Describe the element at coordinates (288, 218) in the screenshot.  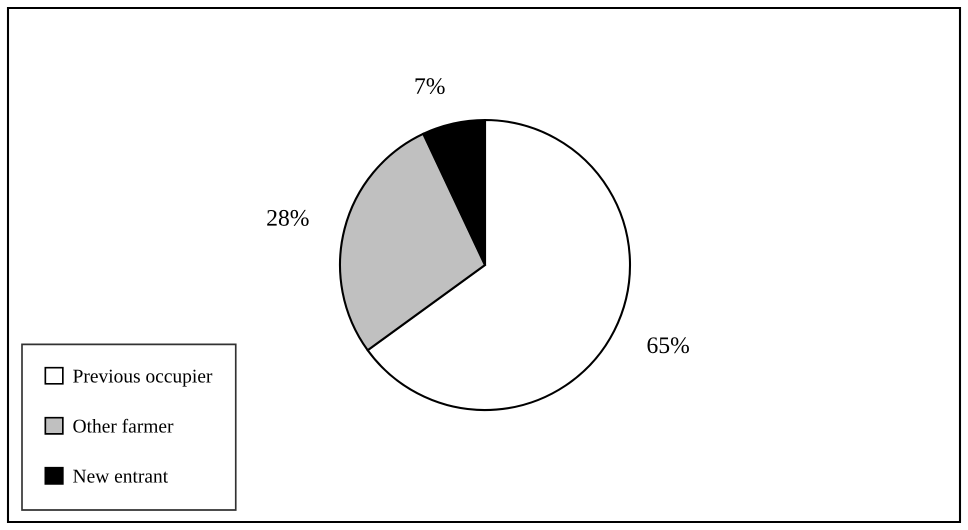
I see `data-label: 28%` at that location.